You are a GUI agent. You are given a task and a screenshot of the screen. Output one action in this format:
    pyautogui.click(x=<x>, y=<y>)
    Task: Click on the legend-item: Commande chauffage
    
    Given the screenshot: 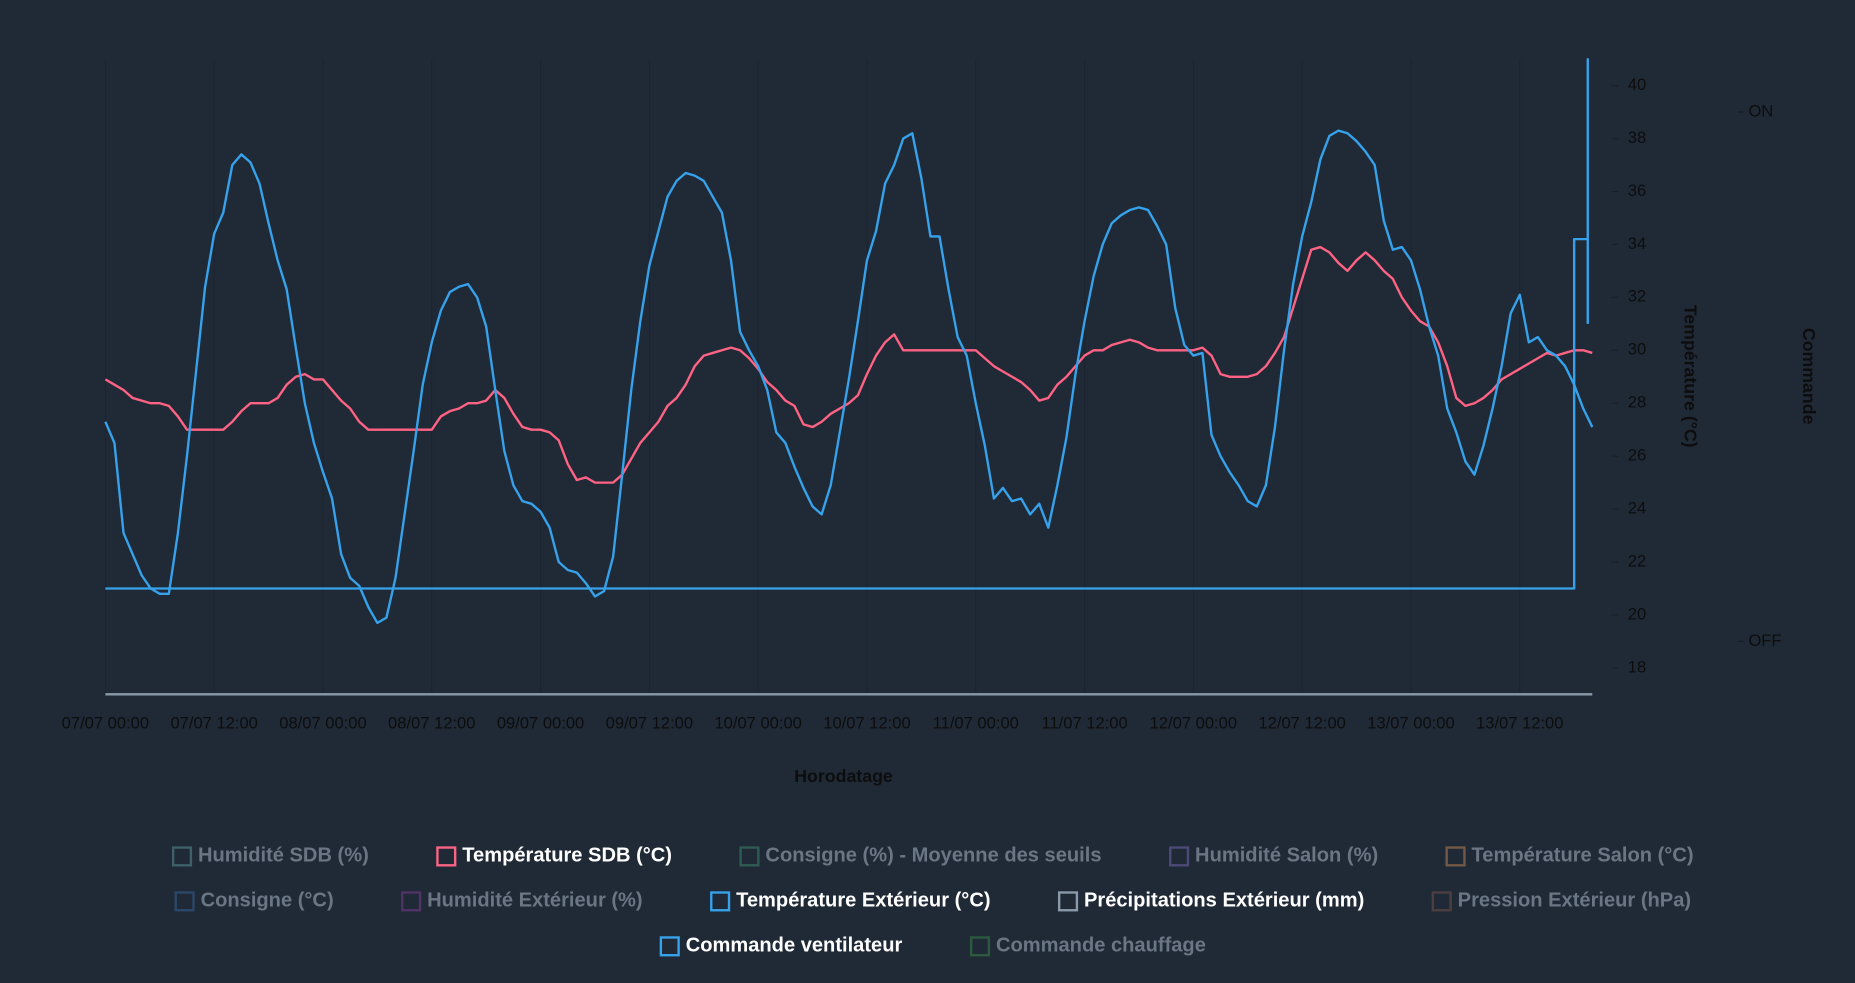 What is the action you would take?
    pyautogui.click(x=1087, y=946)
    